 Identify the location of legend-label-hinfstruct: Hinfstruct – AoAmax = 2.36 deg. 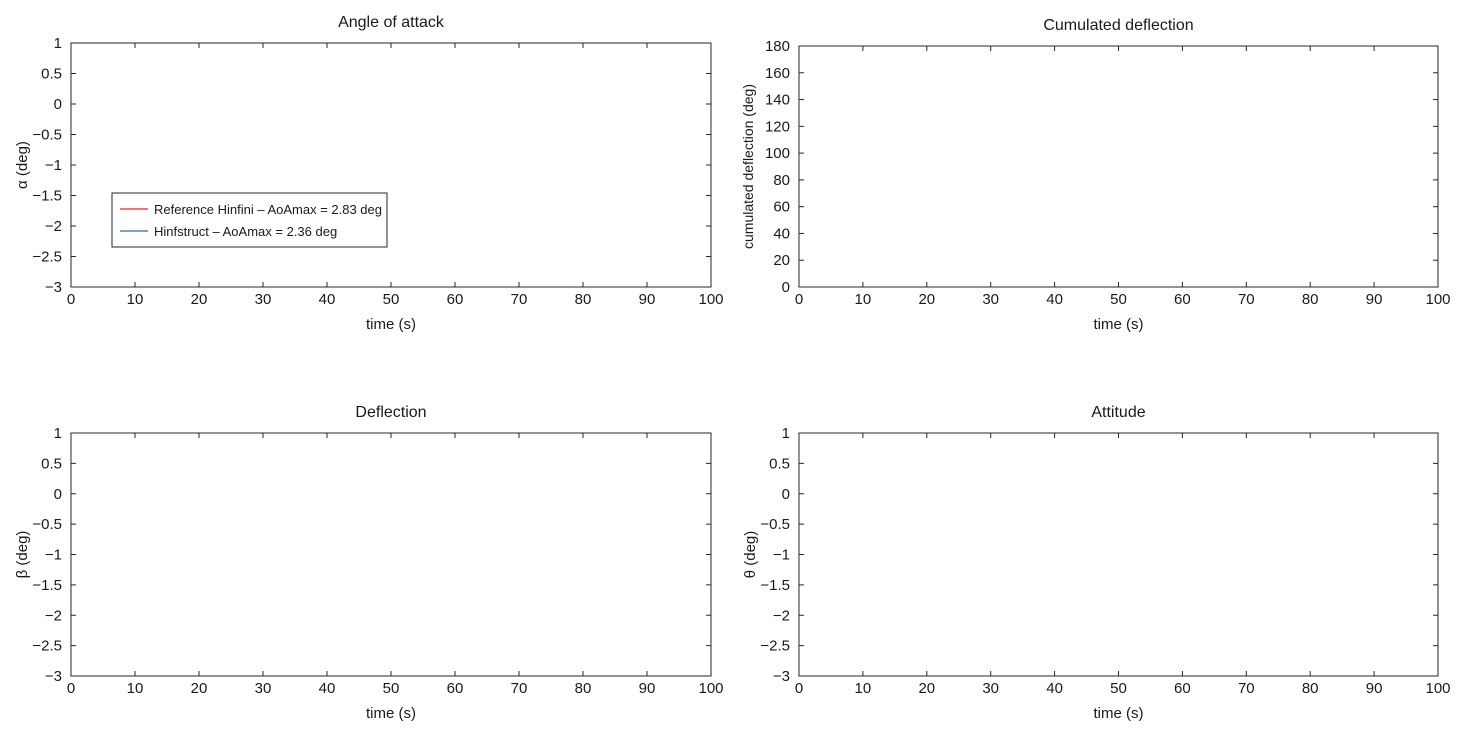
(245, 231).